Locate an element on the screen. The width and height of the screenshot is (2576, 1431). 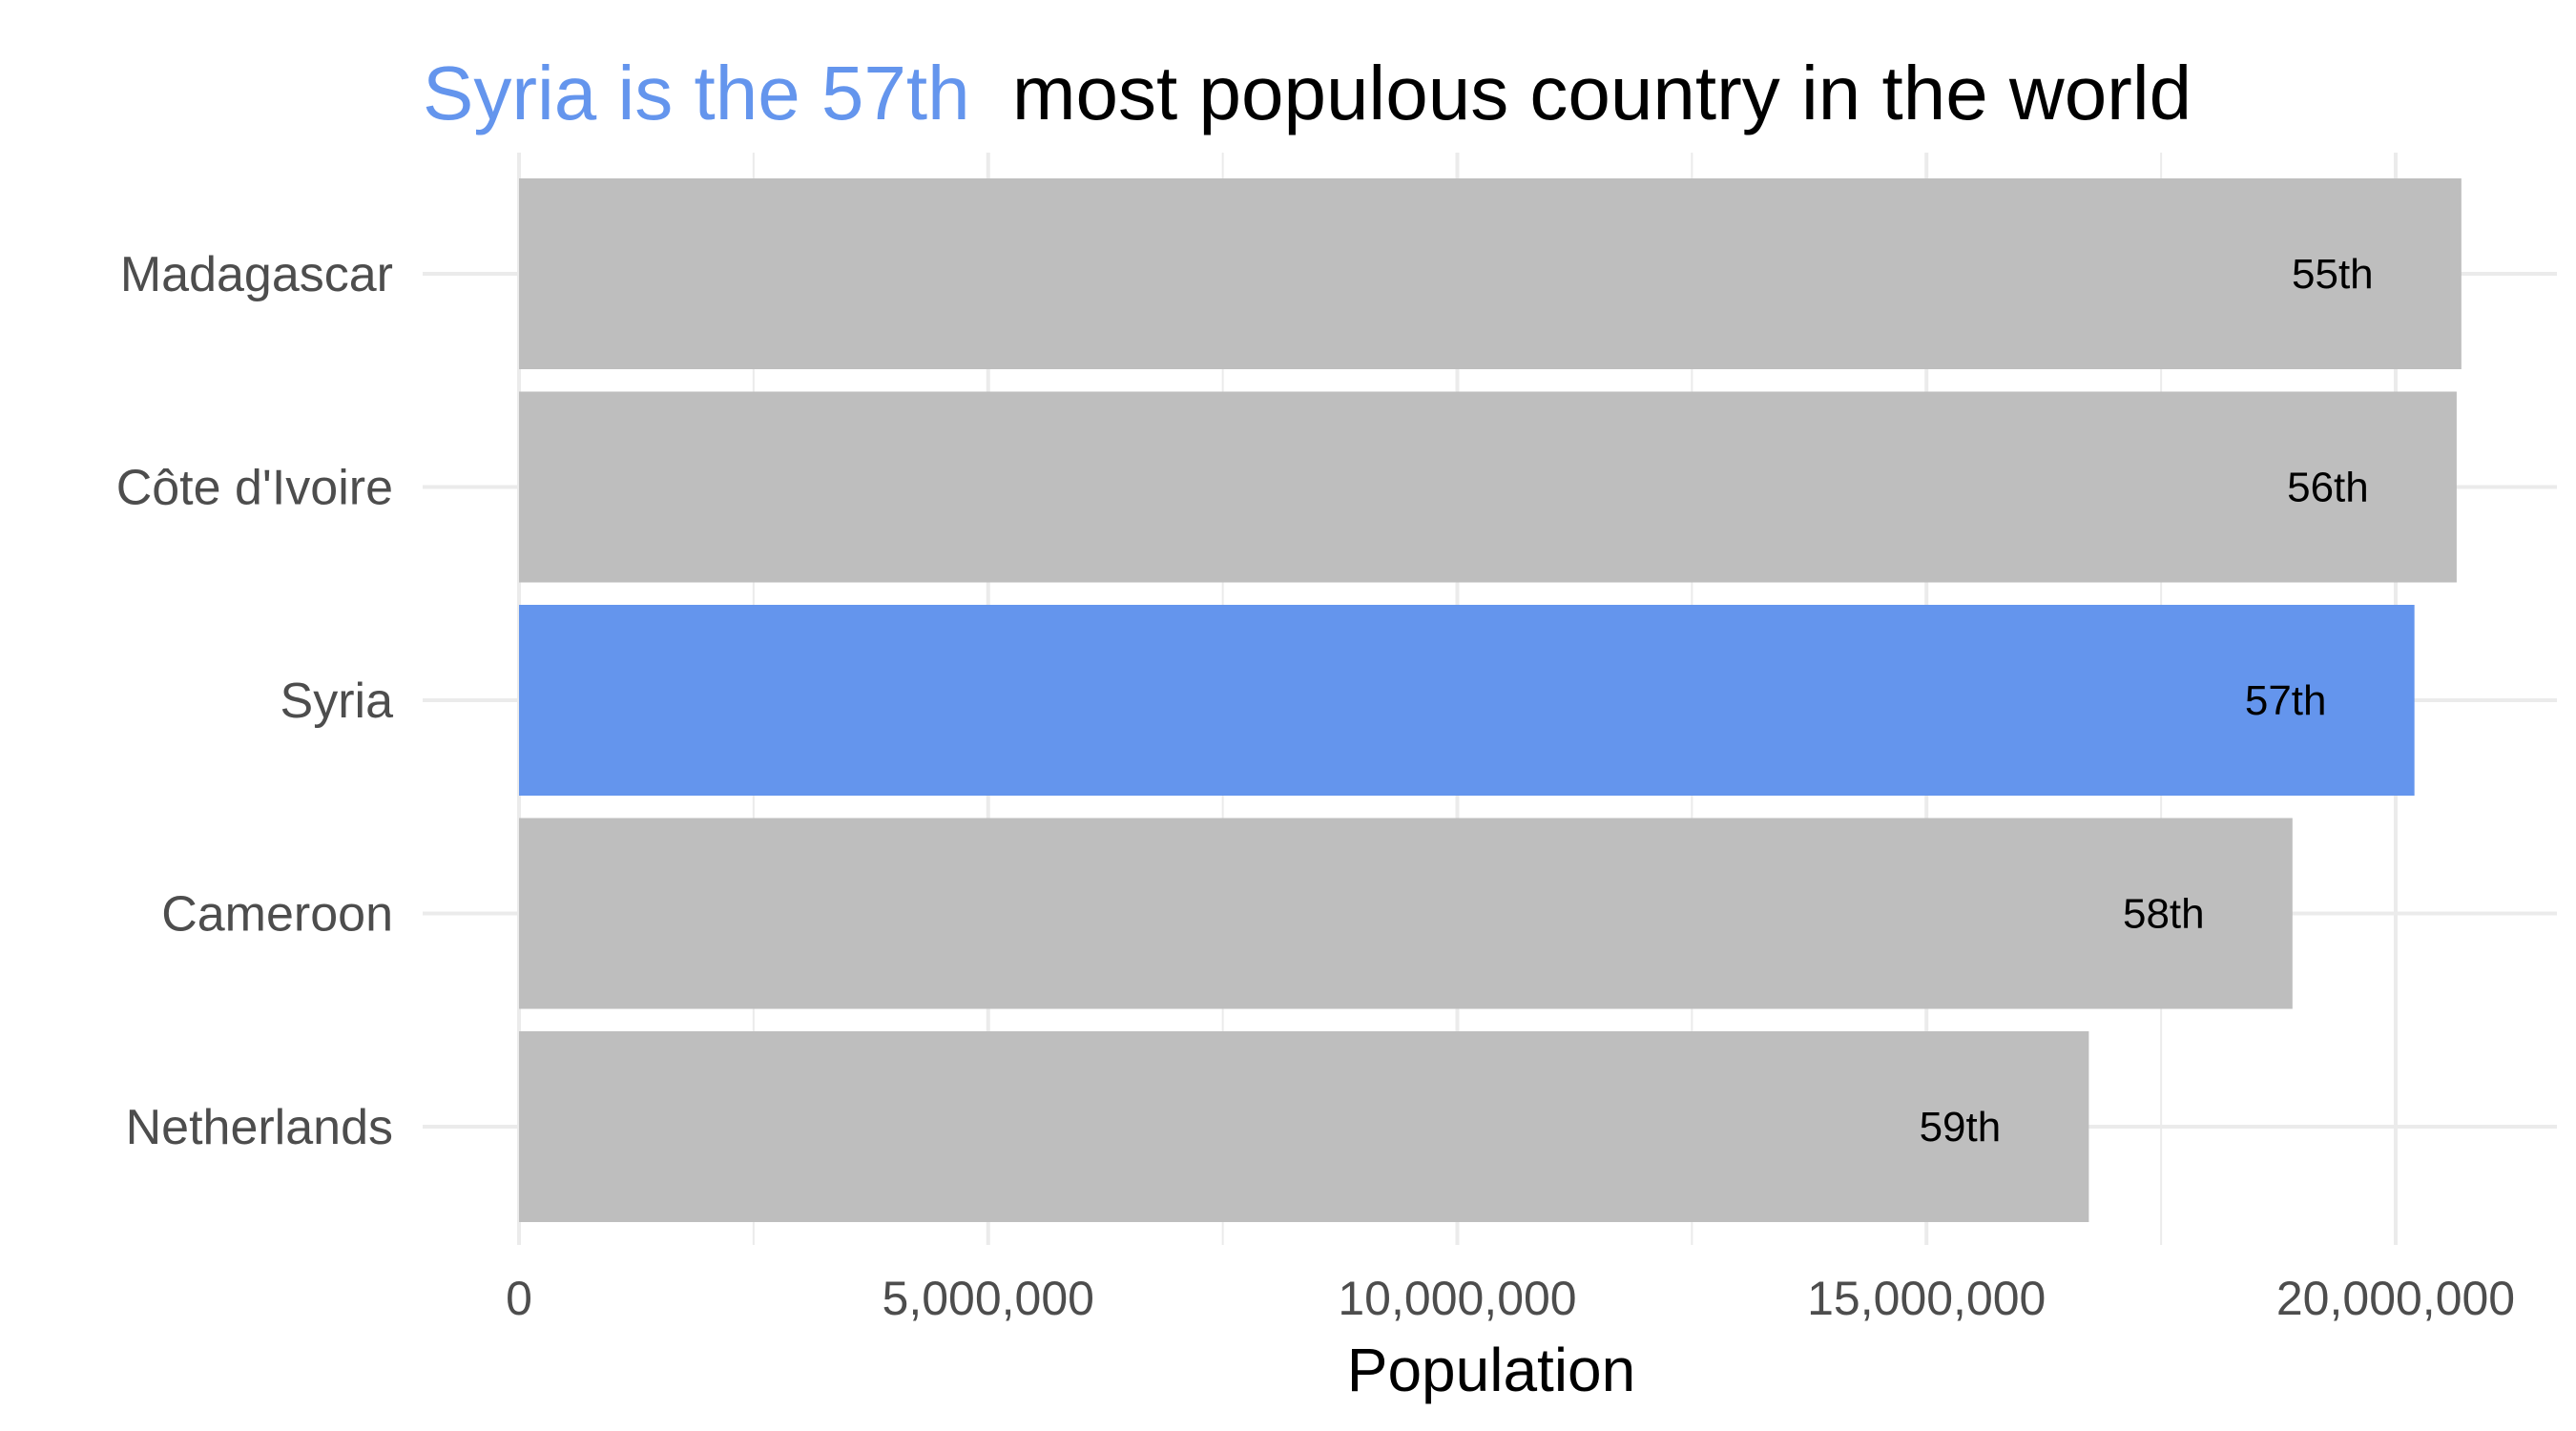
data-labels: 55th 56th 57th 58th 59th is located at coordinates (2147, 701).